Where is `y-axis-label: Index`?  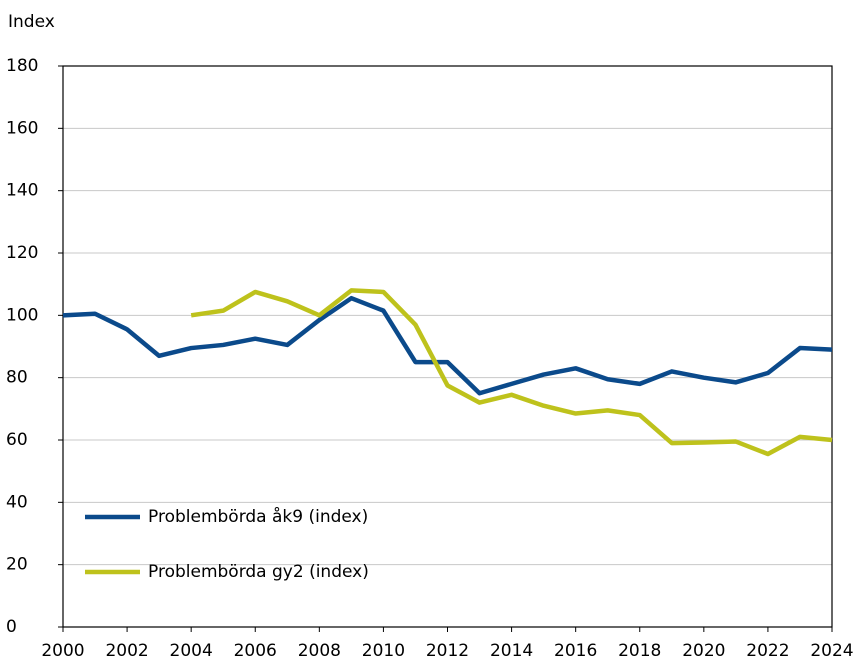 y-axis-label: Index is located at coordinates (31, 22).